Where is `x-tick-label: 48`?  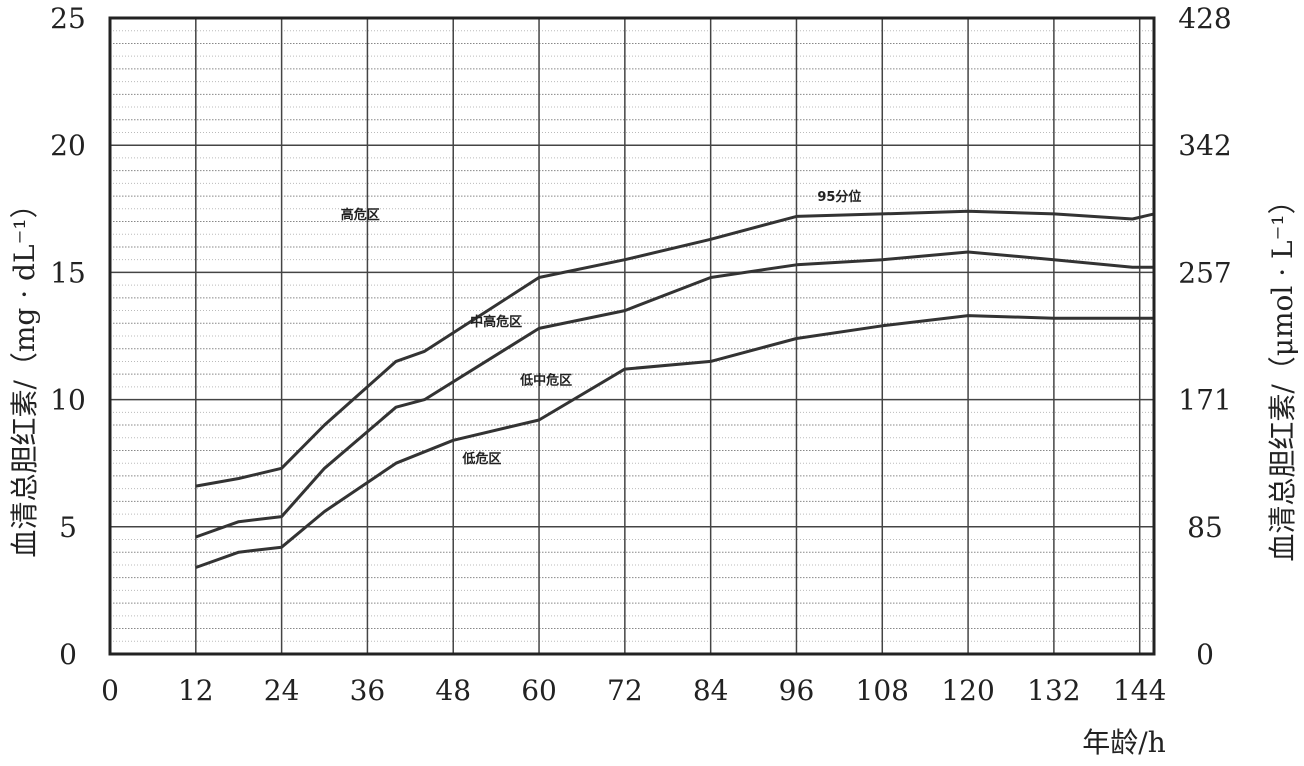 x-tick-label: 48 is located at coordinates (453, 690).